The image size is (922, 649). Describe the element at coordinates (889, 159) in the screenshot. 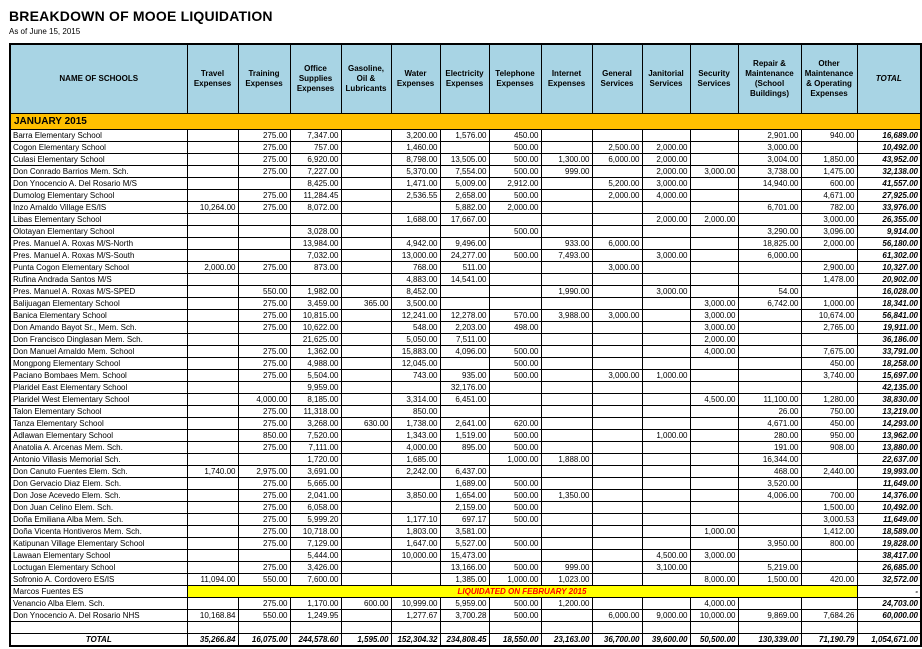

I see `row-total-cell: 43,952.00` at that location.